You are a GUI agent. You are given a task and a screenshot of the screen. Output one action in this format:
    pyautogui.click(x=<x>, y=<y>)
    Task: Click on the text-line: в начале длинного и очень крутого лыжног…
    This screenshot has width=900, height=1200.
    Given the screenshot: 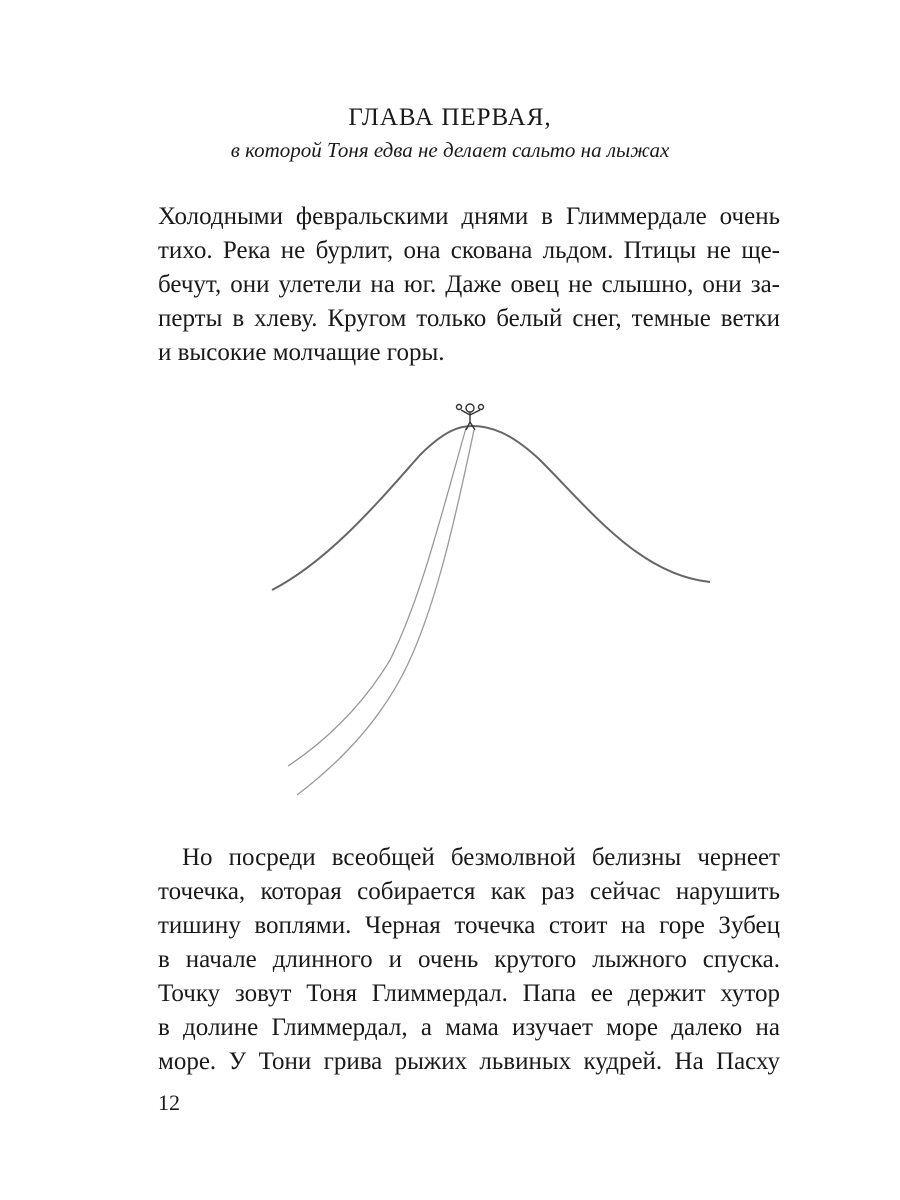 What is the action you would take?
    pyautogui.click(x=469, y=959)
    